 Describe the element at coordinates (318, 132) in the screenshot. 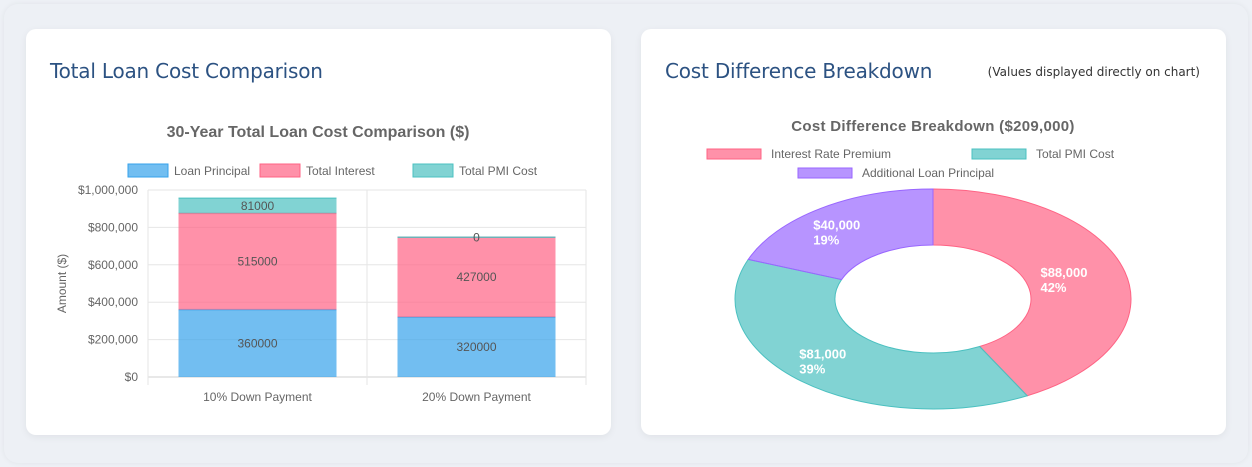

I see `chart-title: 30-Year Total Loan Cost Comparison ($)` at that location.